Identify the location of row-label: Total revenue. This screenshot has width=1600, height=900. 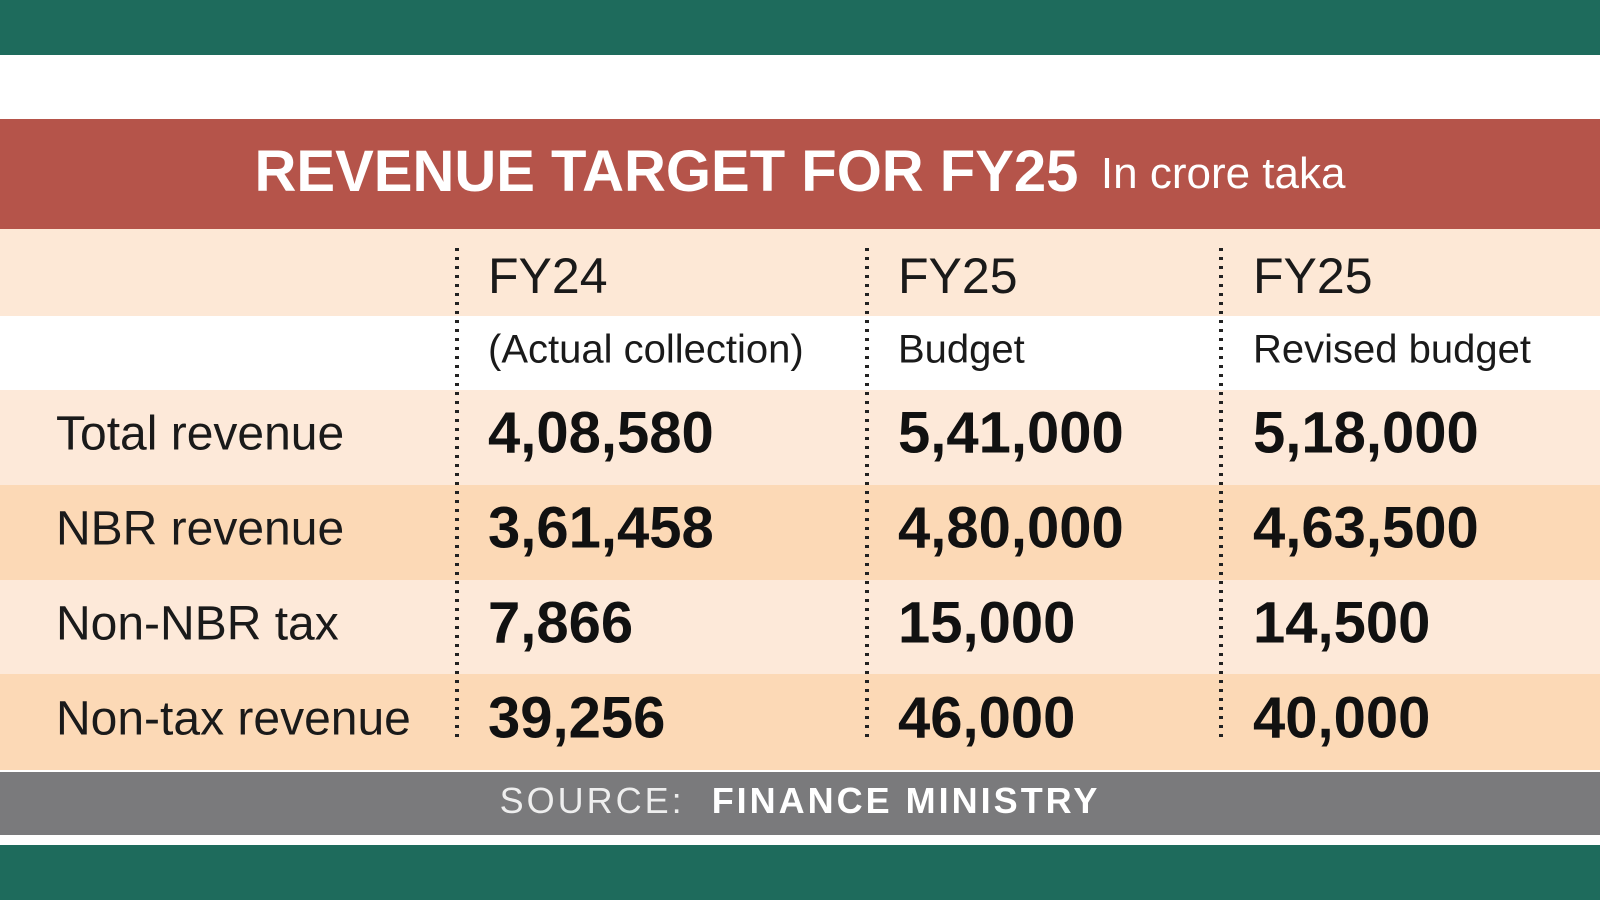
(200, 434).